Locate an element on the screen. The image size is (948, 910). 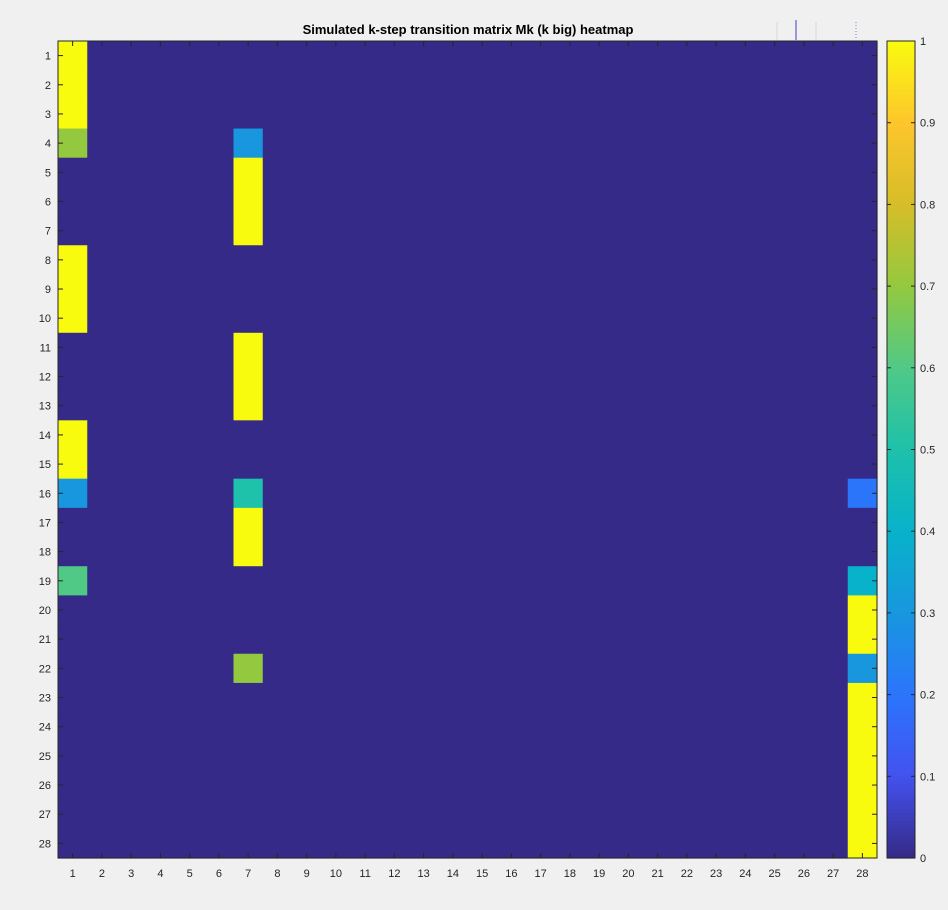
heatmap-cell-r24-c4 is located at coordinates (160, 727).